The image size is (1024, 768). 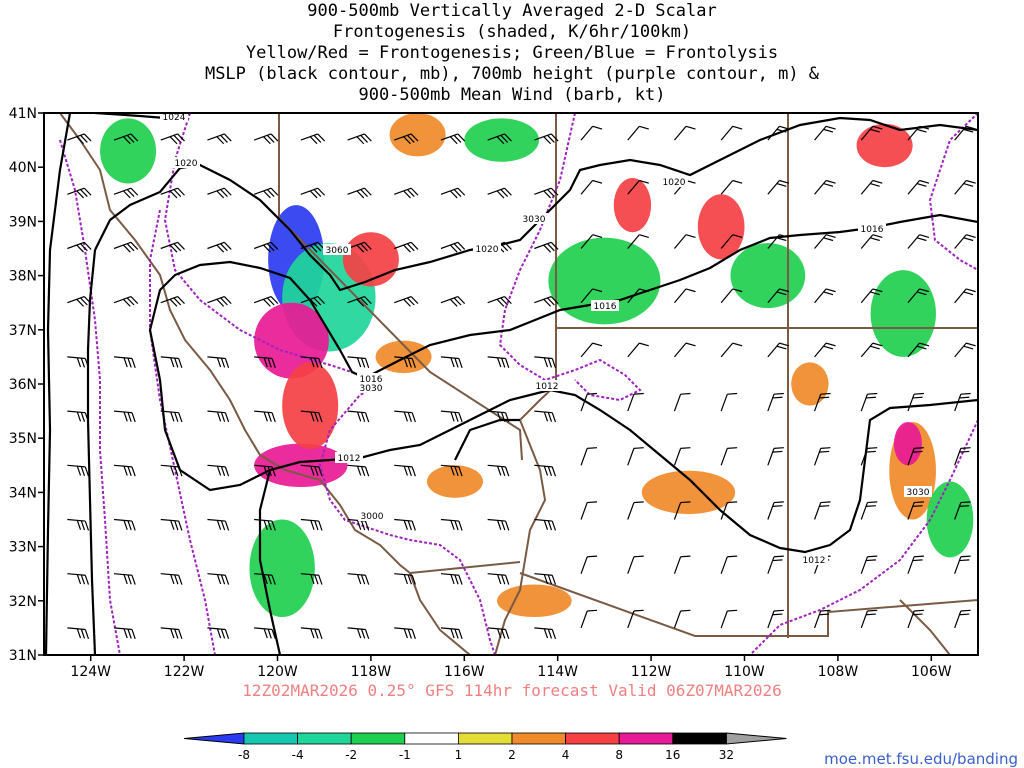 What do you see at coordinates (547, 387) in the screenshot?
I see `svg-text: 1012` at bounding box center [547, 387].